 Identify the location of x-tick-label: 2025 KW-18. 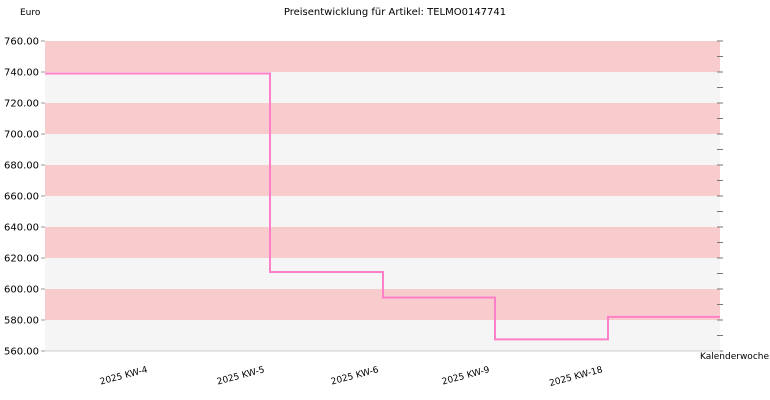
(576, 377).